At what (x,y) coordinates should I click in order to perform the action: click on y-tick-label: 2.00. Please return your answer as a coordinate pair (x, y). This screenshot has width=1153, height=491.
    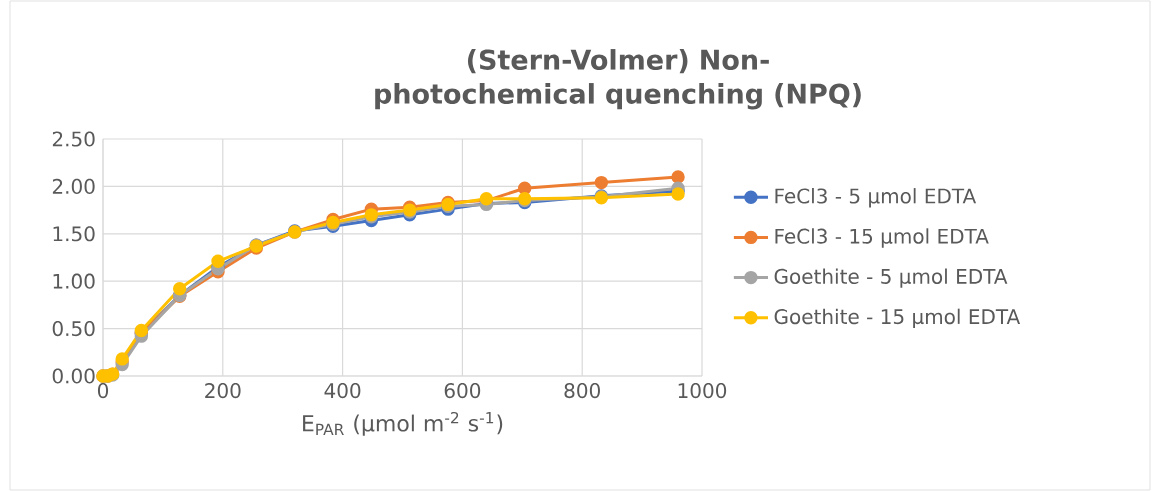
    Looking at the image, I should click on (73, 186).